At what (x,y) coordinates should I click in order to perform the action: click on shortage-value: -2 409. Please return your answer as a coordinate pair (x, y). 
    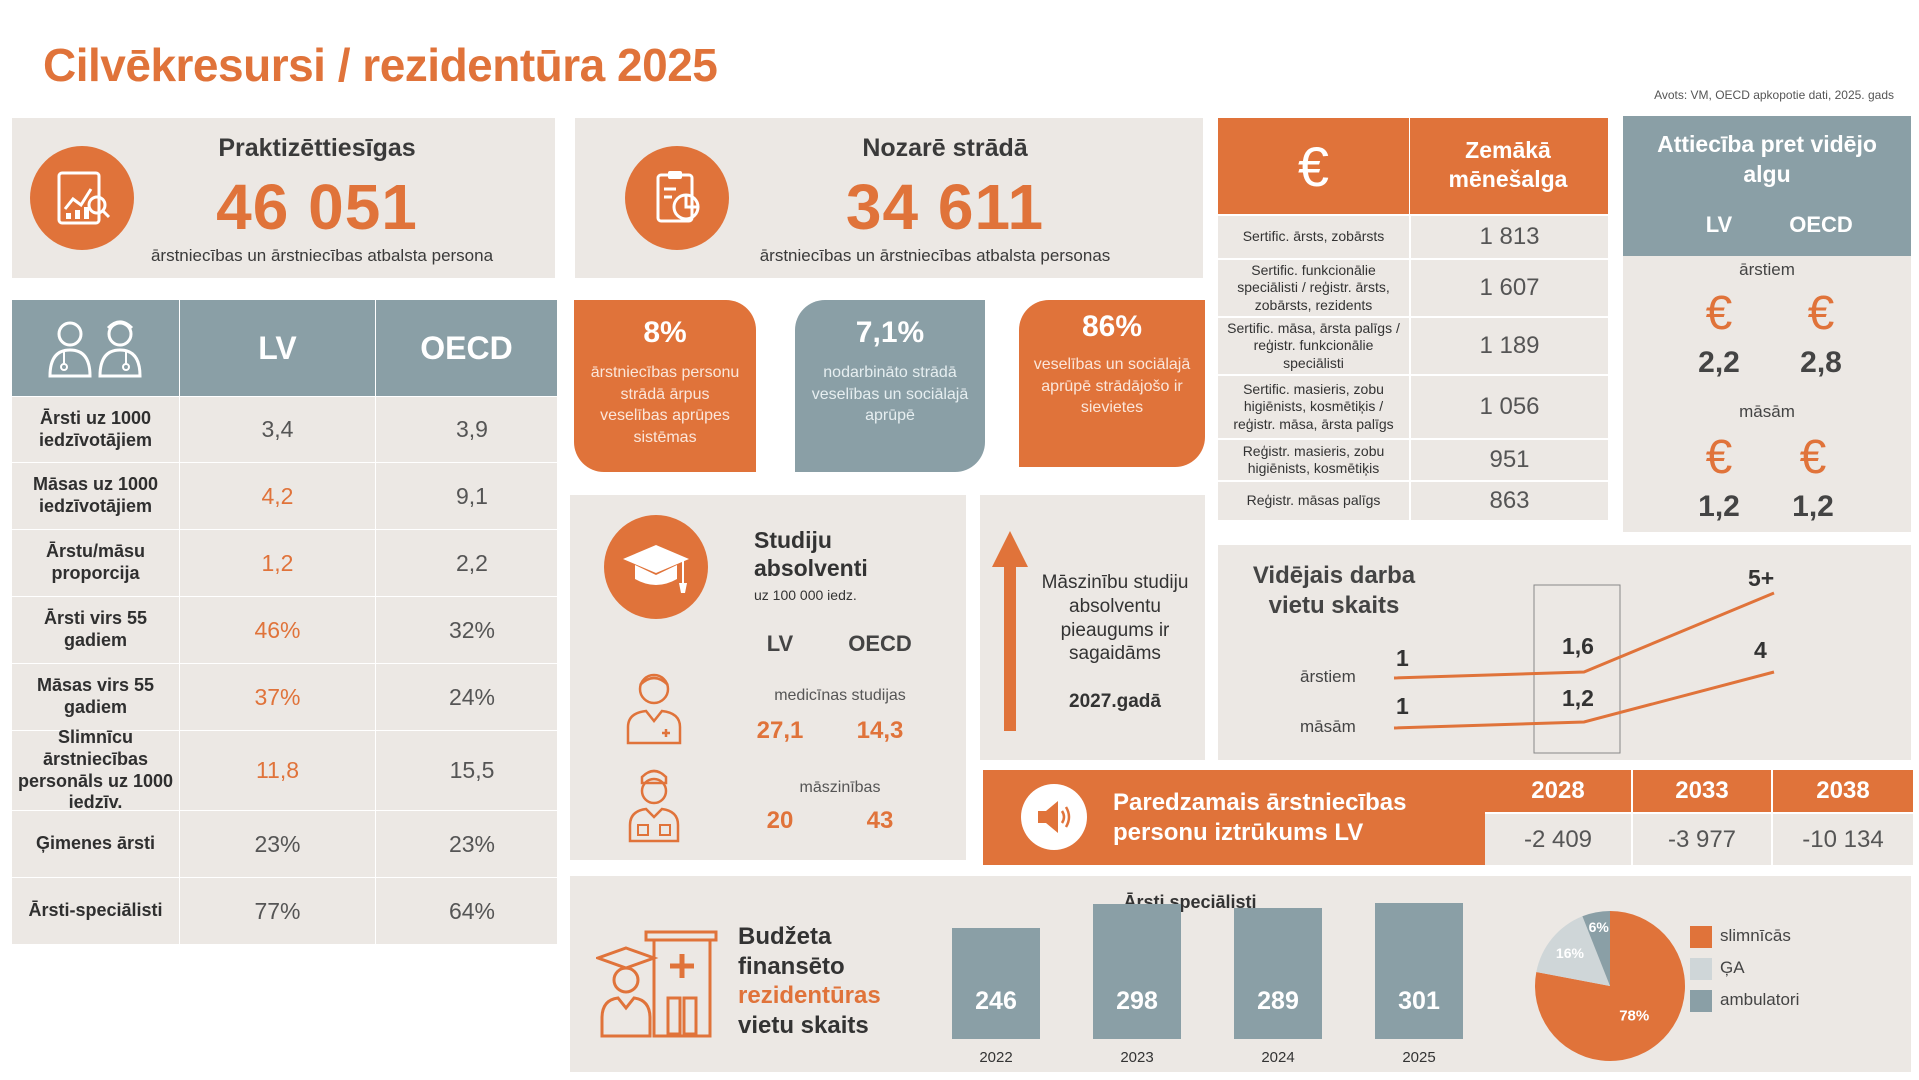
    Looking at the image, I should click on (1558, 839).